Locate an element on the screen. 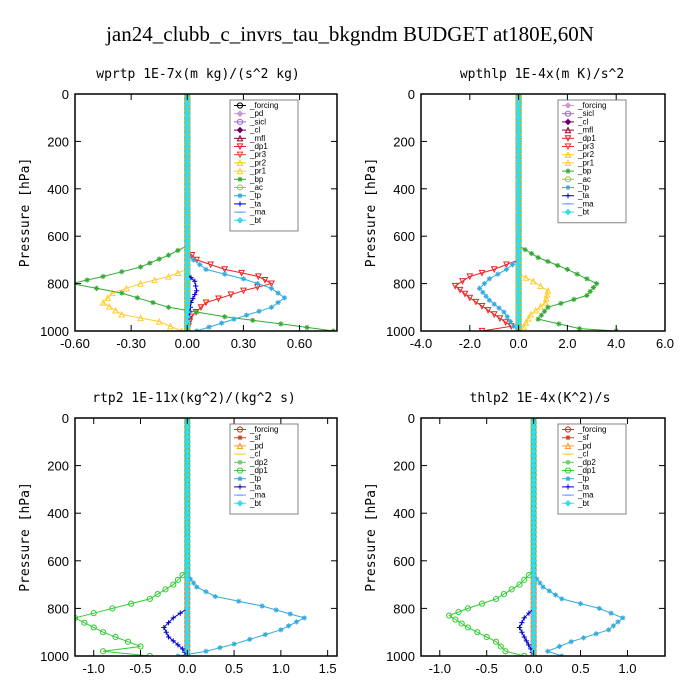 This screenshot has width=700, height=700. x-tick-label: 1.5 is located at coordinates (328, 668).